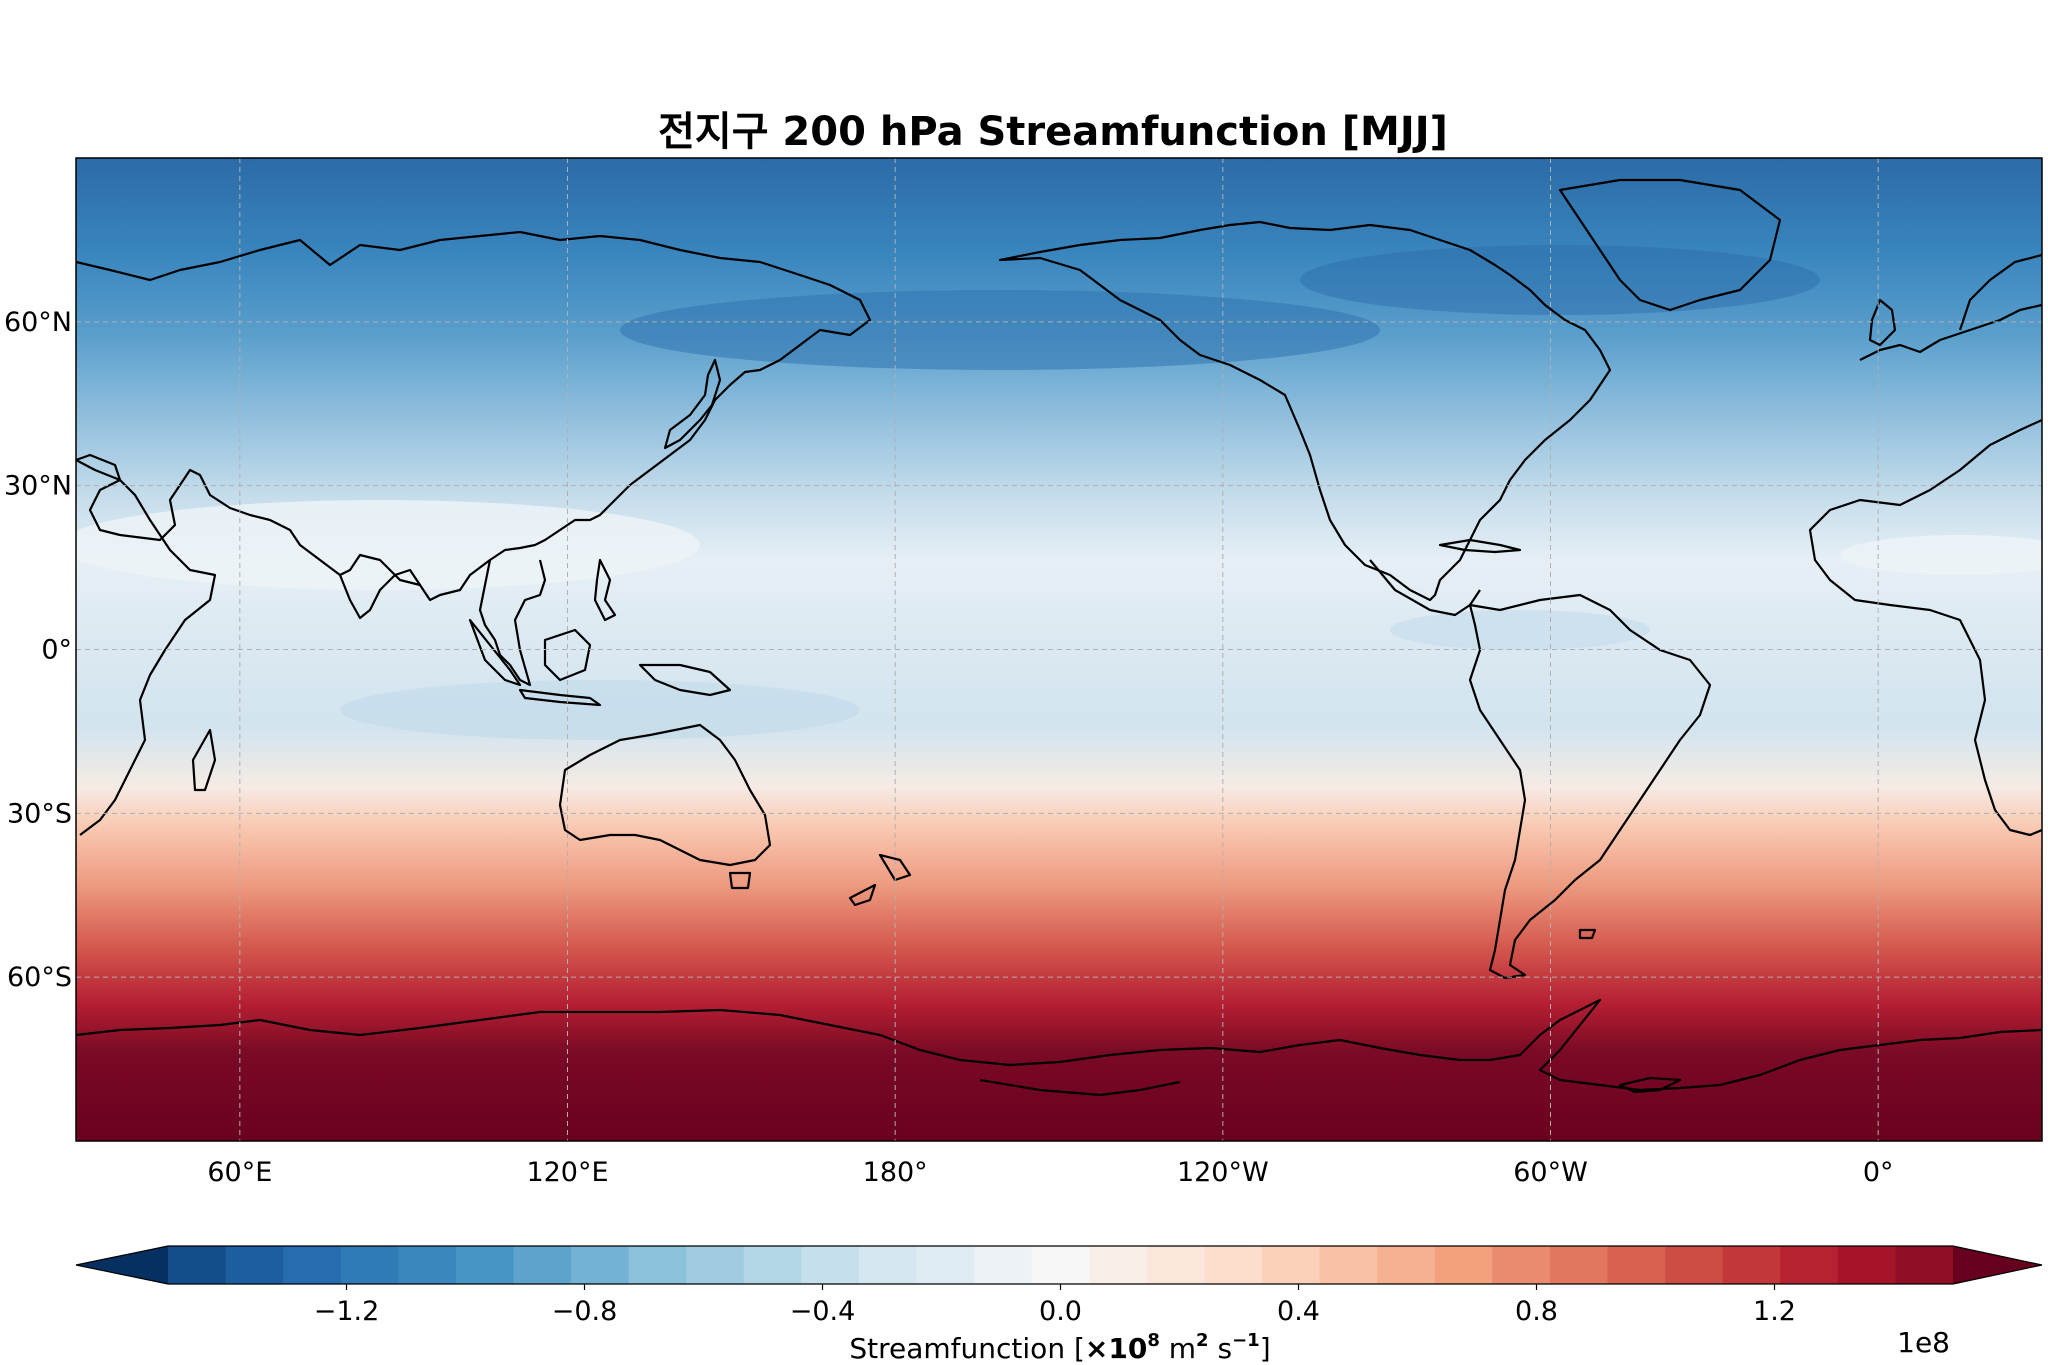  Describe the element at coordinates (38, 650) in the screenshot. I see `latitude-tick-labels: 60°N 30°N 0° 30°S 60°S` at that location.